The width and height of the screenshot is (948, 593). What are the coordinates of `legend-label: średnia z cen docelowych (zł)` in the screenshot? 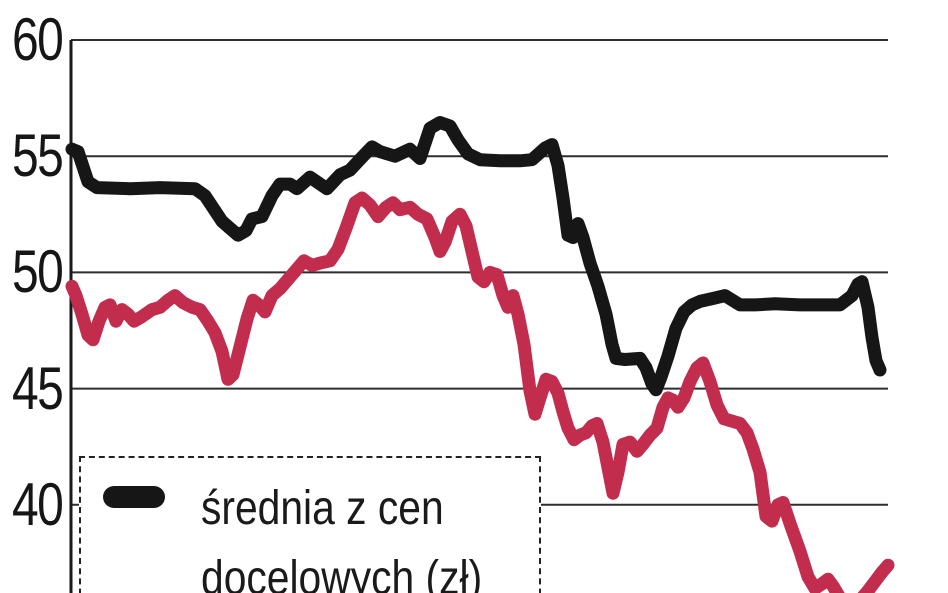 It's located at (341, 533).